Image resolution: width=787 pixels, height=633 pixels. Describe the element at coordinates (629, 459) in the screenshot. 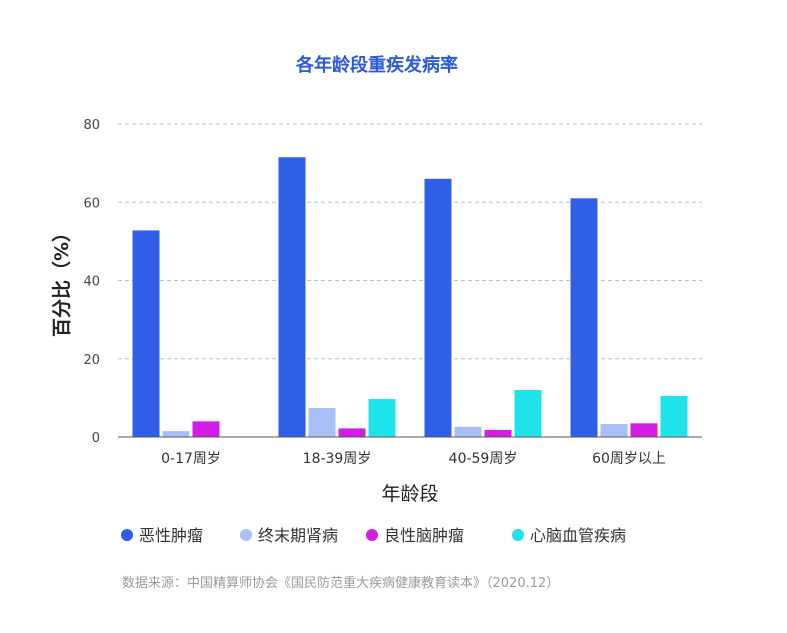

I see `x-tick-label: 60周岁以上` at that location.